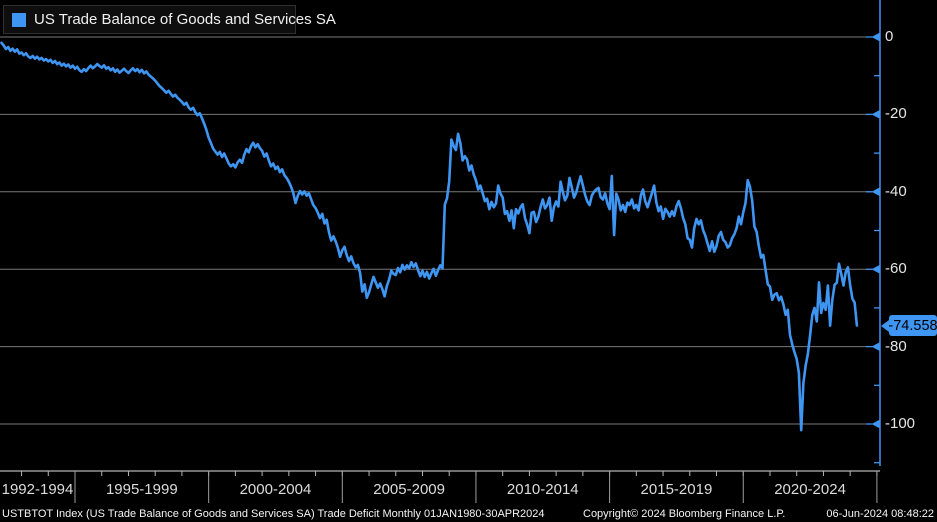  I want to click on x-group-label: 2015-2019, so click(676, 489).